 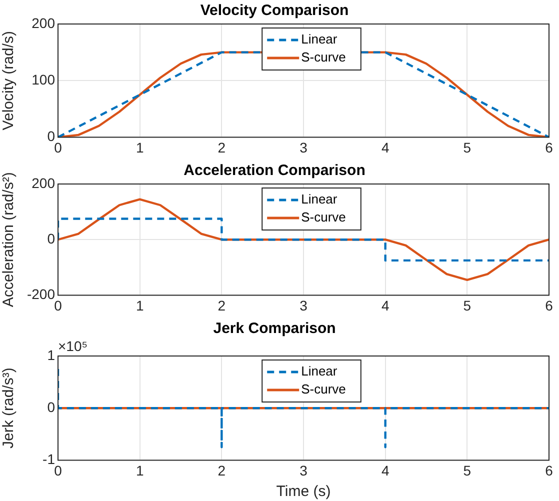 I want to click on chart-title: Velocity Comparison, so click(x=274, y=11).